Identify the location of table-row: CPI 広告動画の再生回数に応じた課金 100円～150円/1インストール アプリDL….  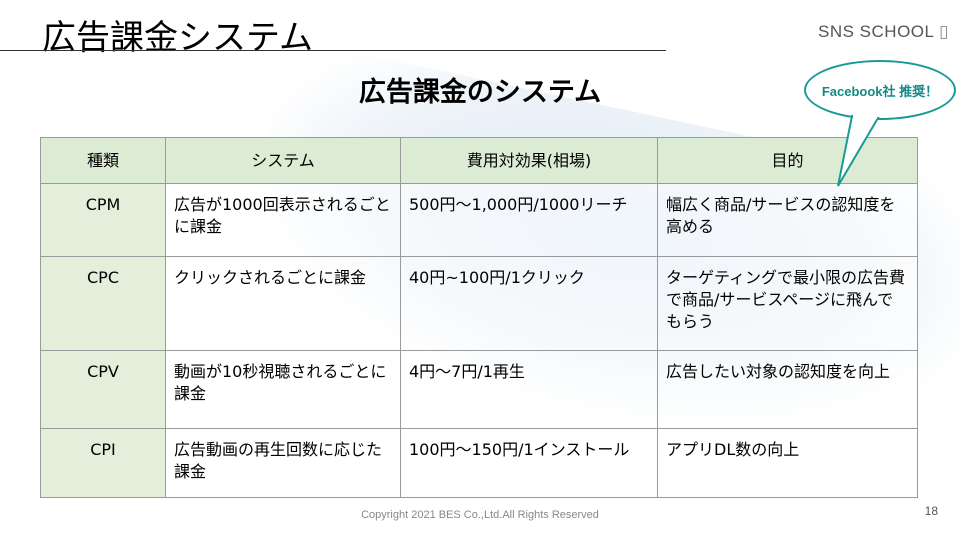
(479, 463).